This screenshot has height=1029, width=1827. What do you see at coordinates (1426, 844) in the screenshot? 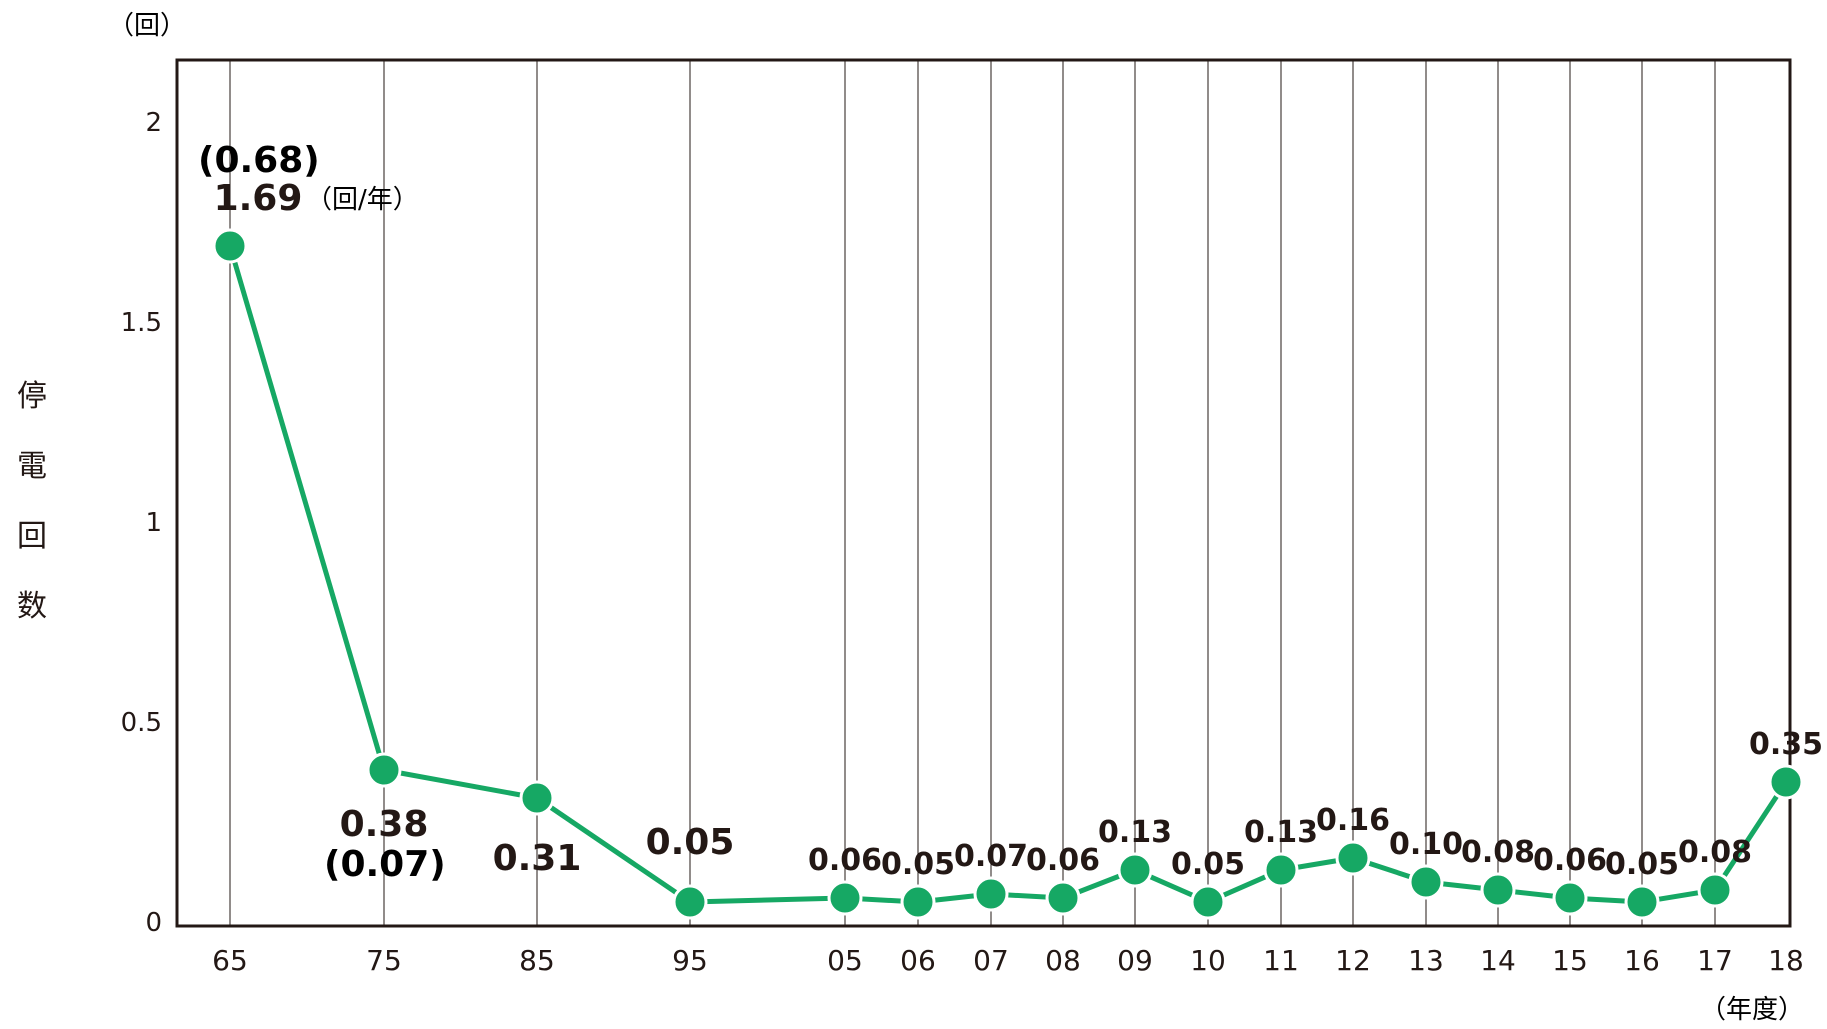
I see `data-label: 0.10` at bounding box center [1426, 844].